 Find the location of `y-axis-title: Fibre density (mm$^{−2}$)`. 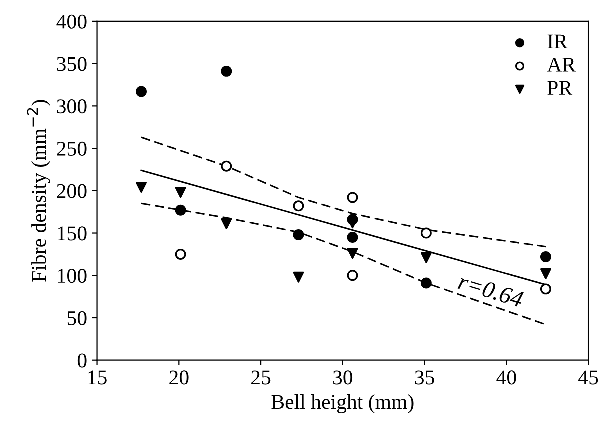

y-axis-title: Fibre density (mm$^{−2}$) is located at coordinates (39, 191).